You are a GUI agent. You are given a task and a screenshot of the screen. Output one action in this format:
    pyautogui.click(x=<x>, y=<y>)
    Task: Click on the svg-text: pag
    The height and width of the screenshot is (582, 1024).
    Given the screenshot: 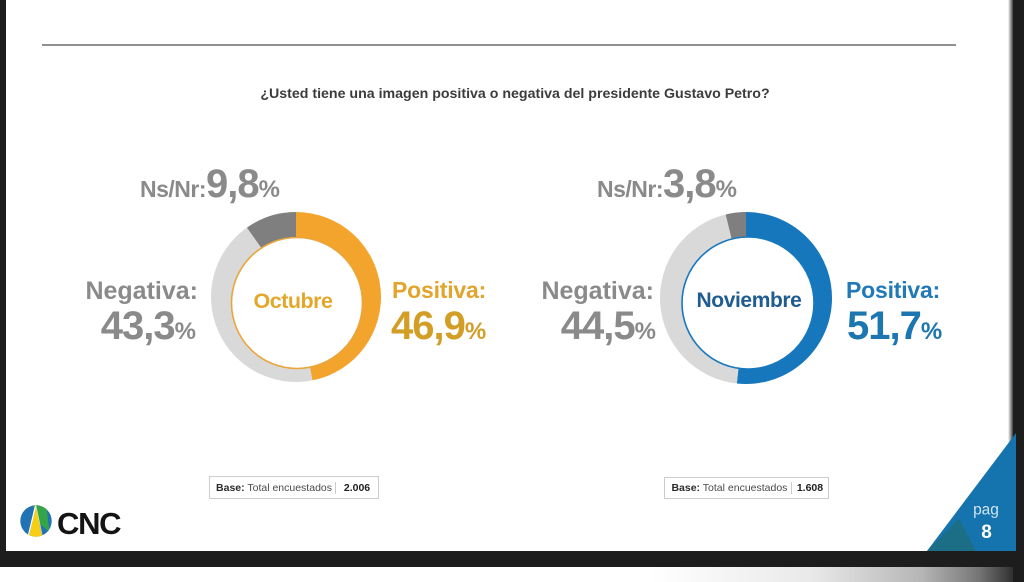 What is the action you would take?
    pyautogui.click(x=986, y=510)
    